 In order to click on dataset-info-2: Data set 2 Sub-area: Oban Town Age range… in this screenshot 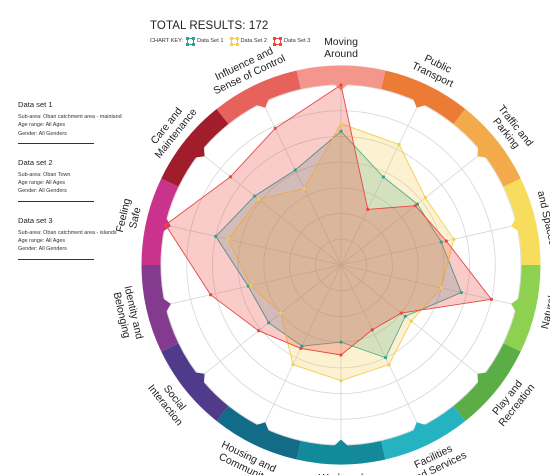, I will do `click(73, 180)`.